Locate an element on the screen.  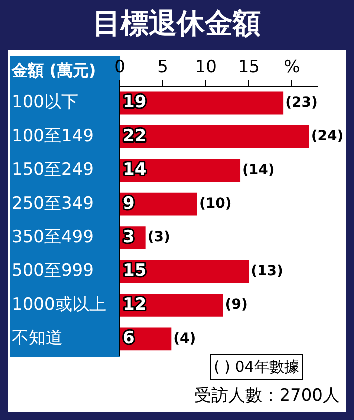
annotation: (4) is located at coordinates (185, 338).